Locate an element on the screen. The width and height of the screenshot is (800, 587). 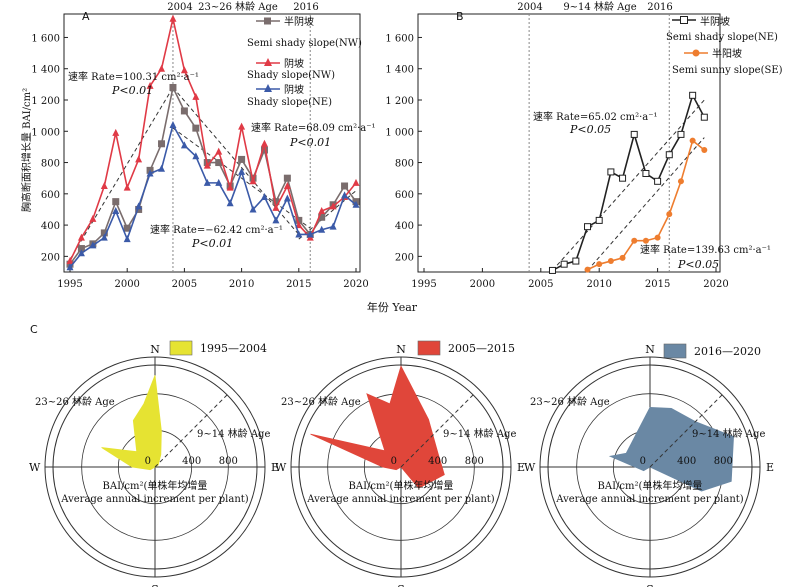
legend-label: 2005—2015 is located at coordinates (481, 348).